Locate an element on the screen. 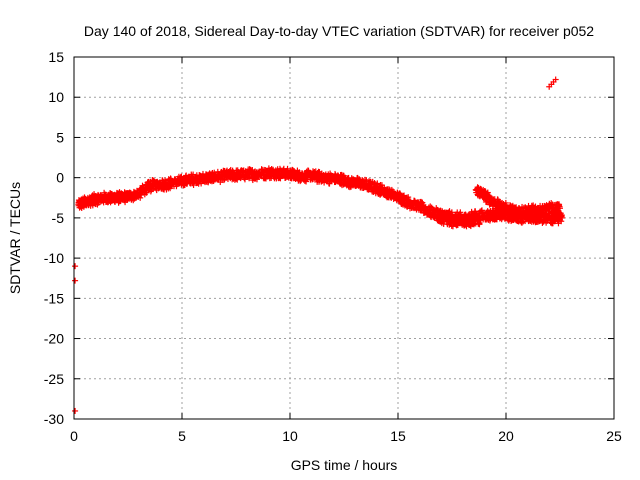 The image size is (640, 480). y-tick-label: -25 is located at coordinates (54, 379).